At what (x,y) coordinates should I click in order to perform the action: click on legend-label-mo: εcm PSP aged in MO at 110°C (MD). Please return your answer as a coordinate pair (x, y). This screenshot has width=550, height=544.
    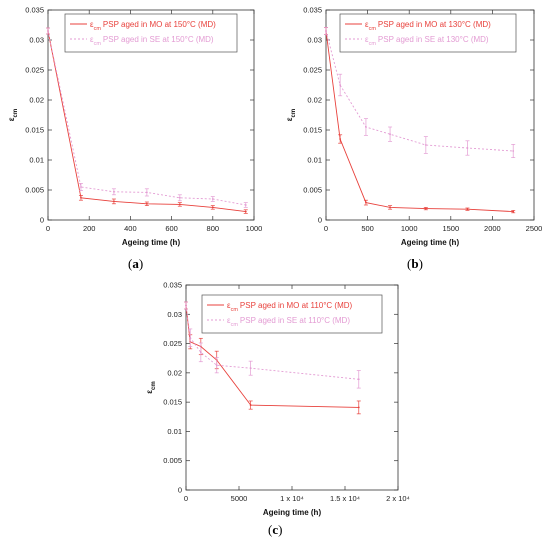
    Looking at the image, I should click on (290, 307).